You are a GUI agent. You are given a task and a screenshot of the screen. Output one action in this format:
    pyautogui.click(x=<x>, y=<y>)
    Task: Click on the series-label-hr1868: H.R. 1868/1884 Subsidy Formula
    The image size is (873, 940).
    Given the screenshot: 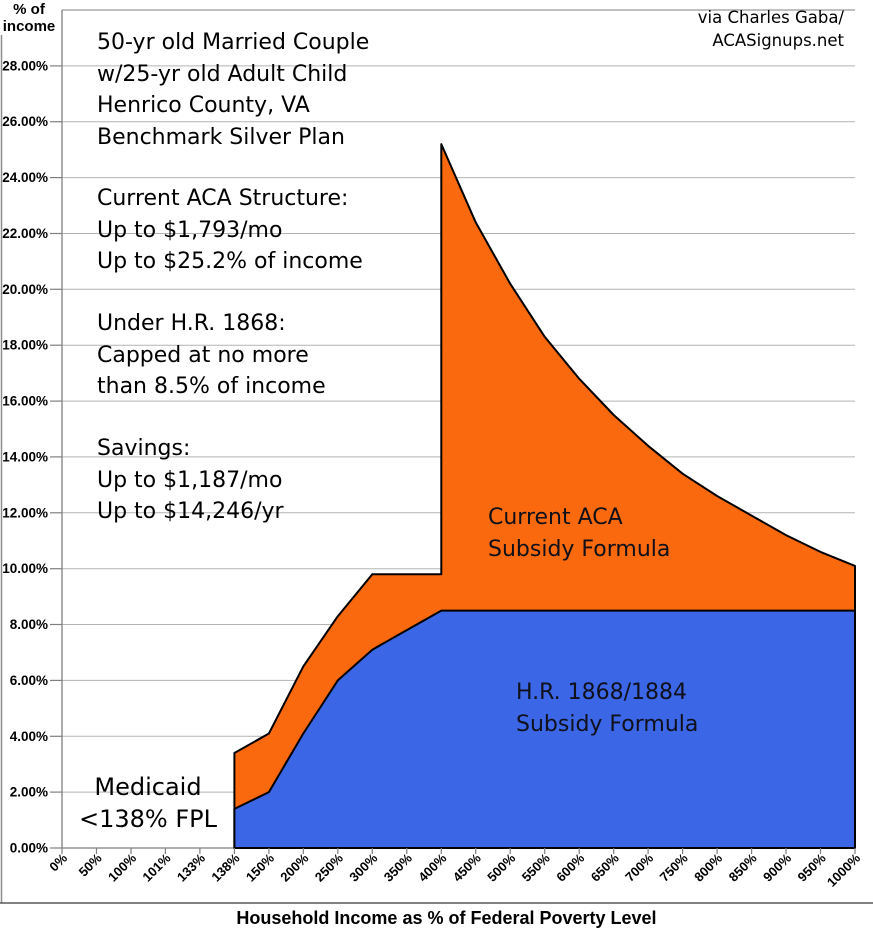 What is the action you would take?
    pyautogui.click(x=607, y=708)
    